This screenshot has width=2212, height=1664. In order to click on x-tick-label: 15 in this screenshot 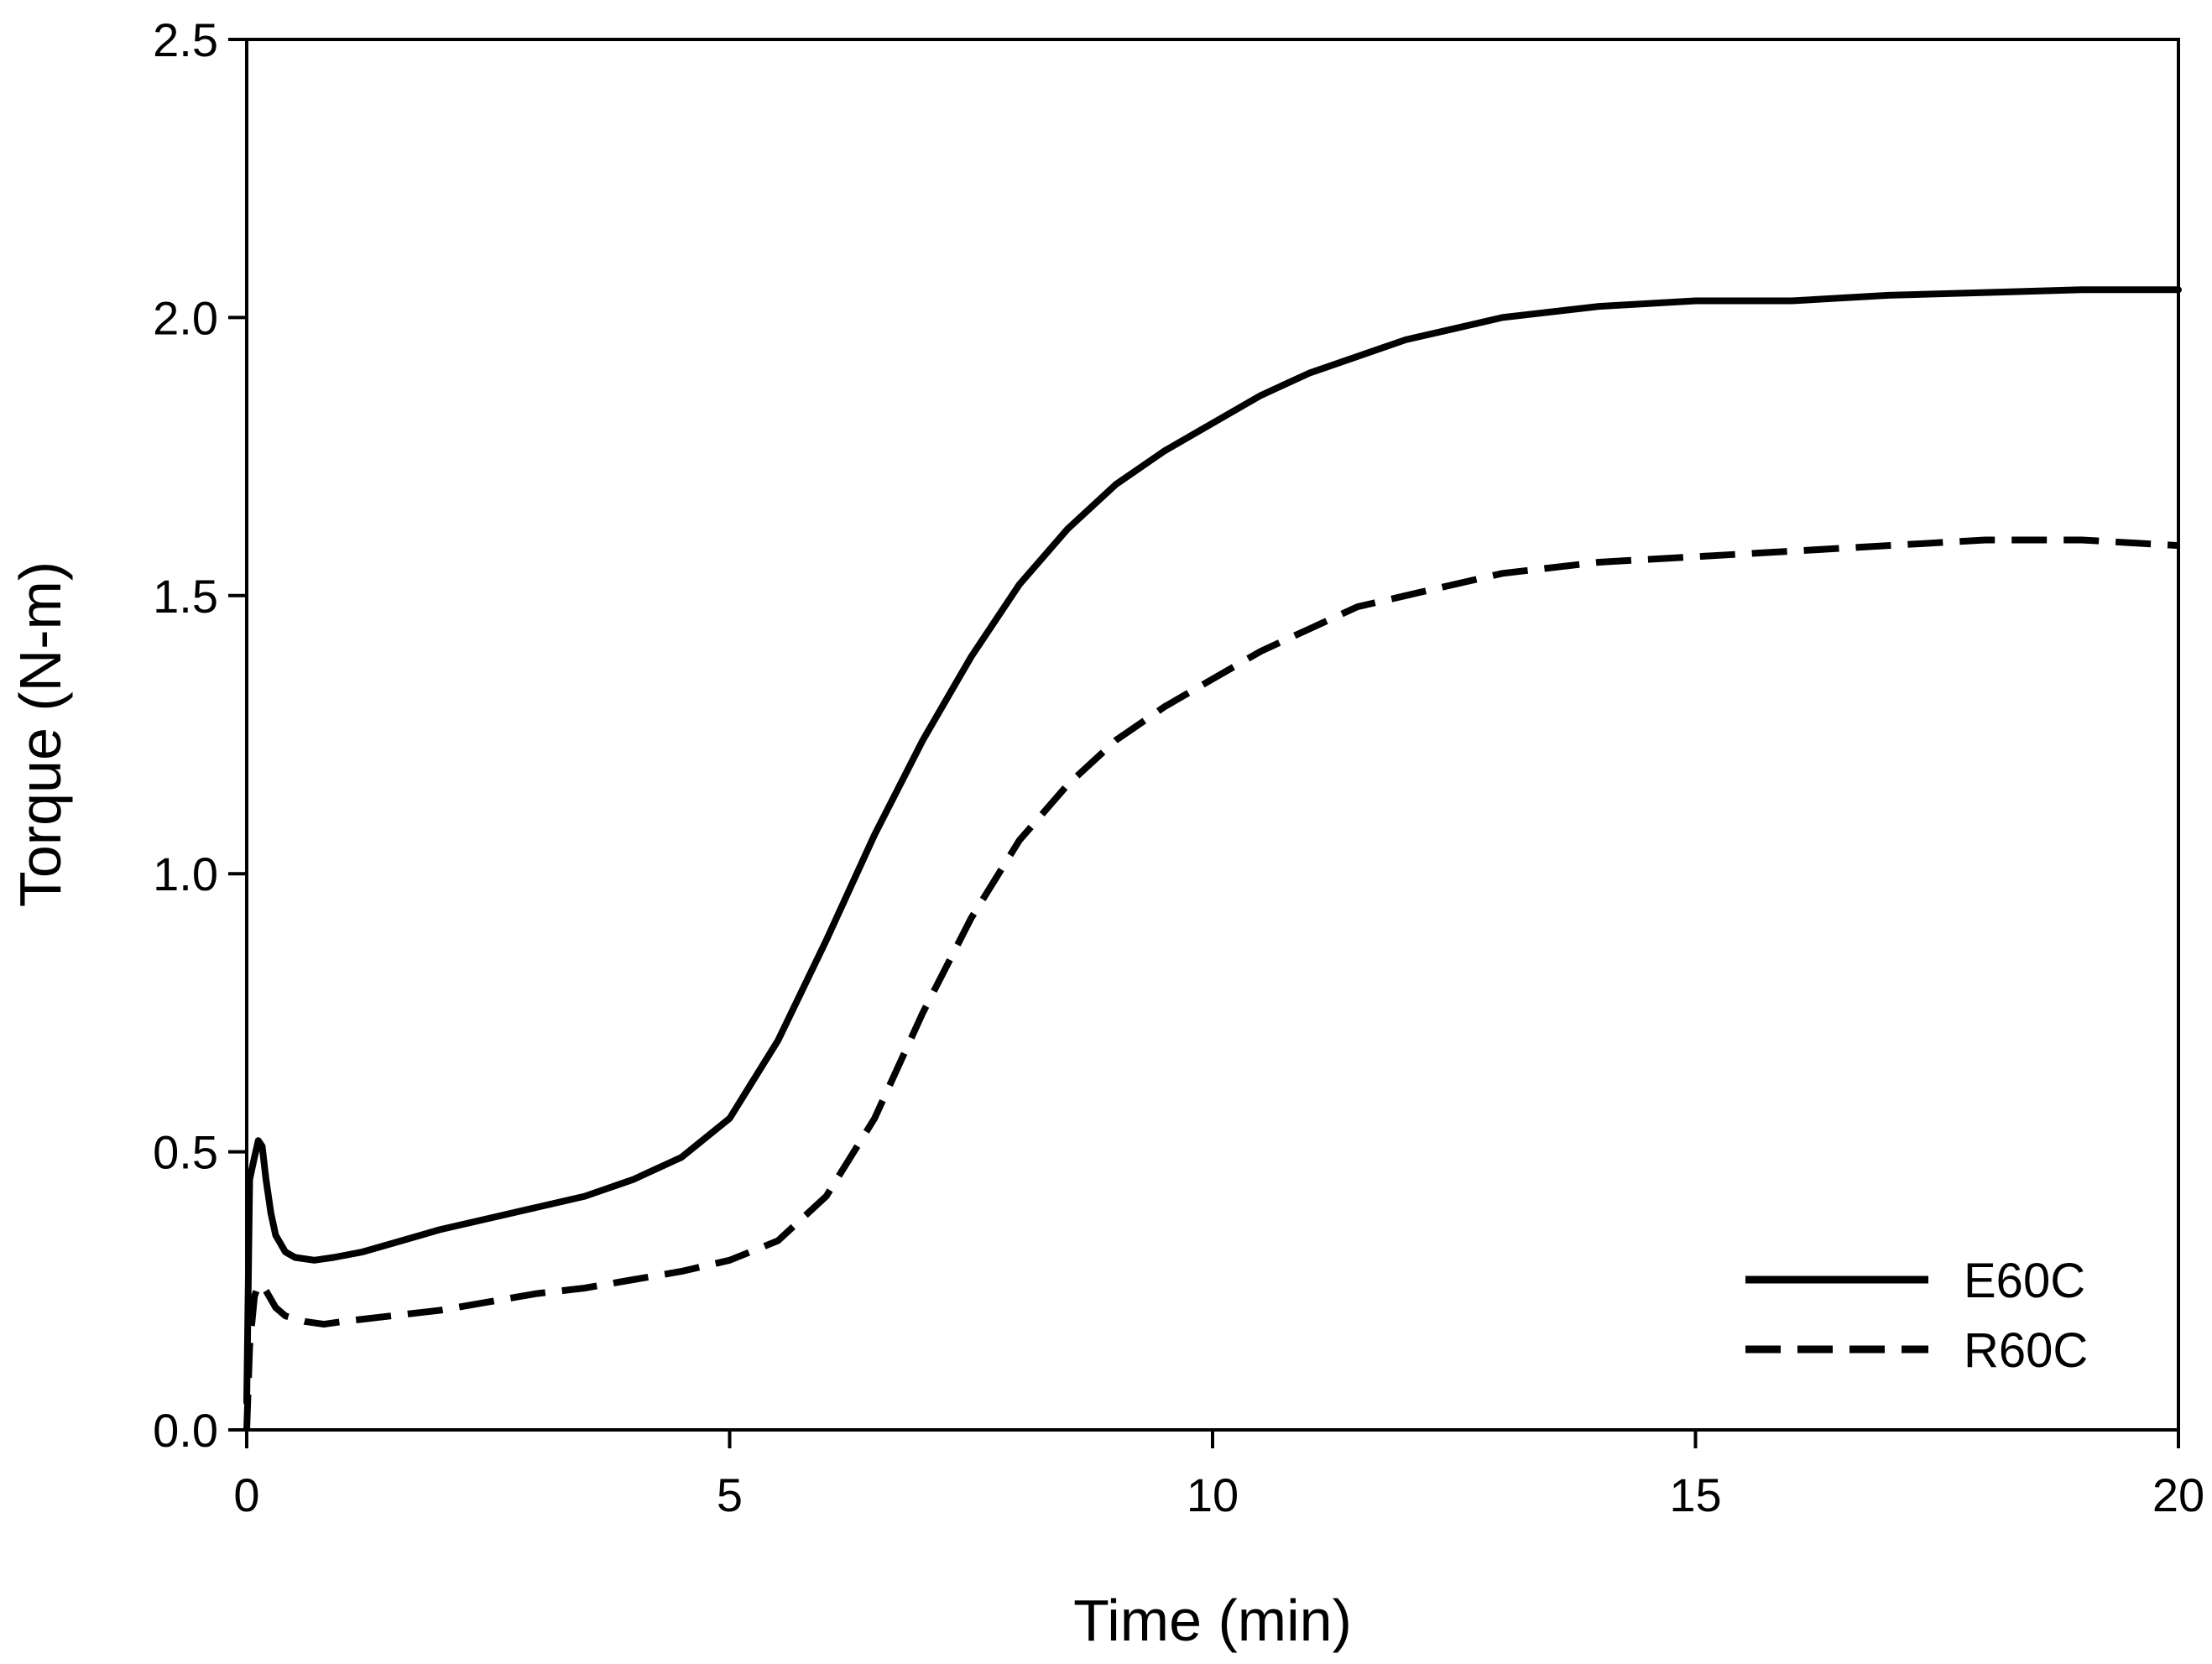, I will do `click(1695, 1494)`.